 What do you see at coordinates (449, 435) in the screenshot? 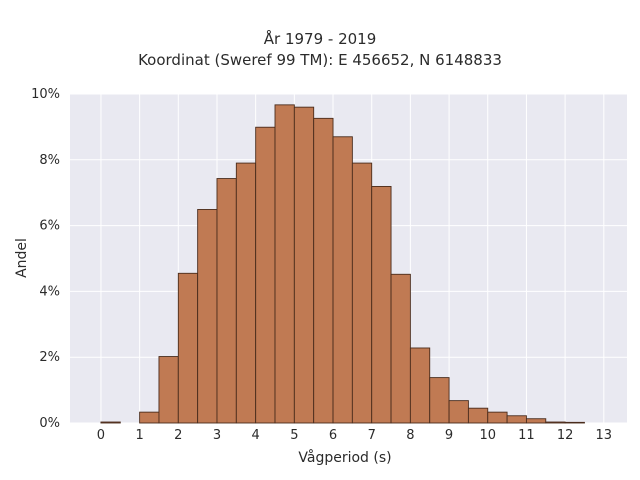
I see `x-tick-label: 9` at bounding box center [449, 435].